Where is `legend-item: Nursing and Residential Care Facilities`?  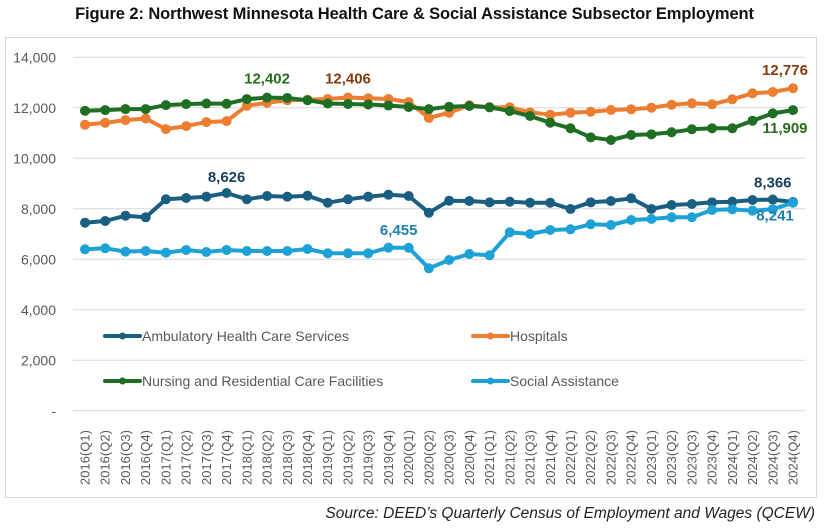 legend-item: Nursing and Residential Care Facilities is located at coordinates (243, 381).